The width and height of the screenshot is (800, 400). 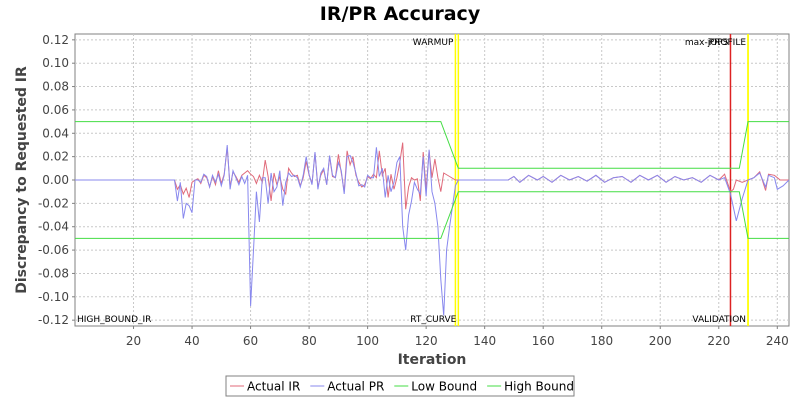 What do you see at coordinates (250, 341) in the screenshot?
I see `x-tick-label: 60` at bounding box center [250, 341].